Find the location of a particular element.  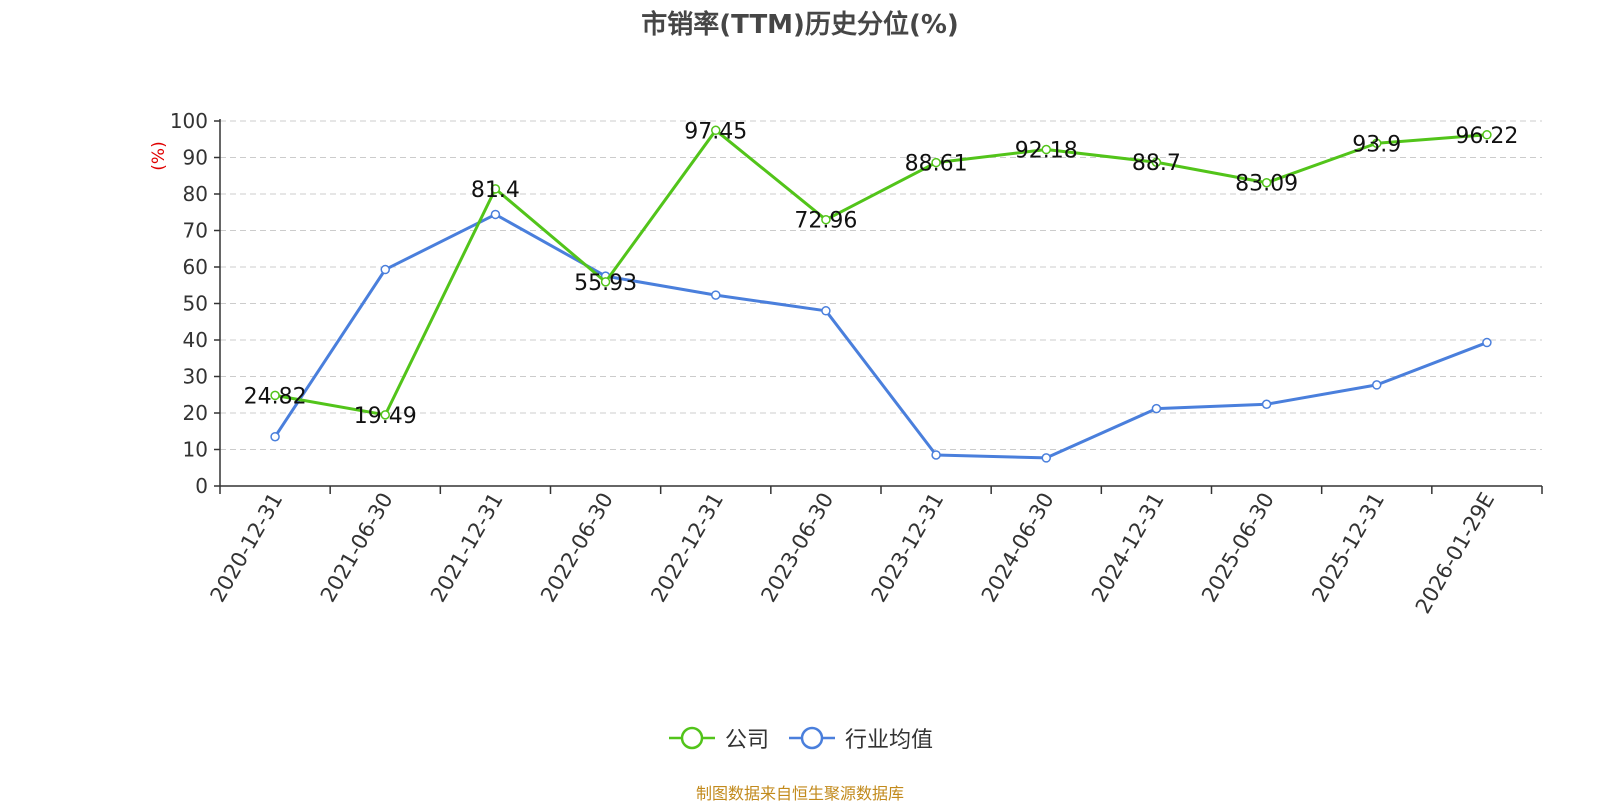

data-label: 88.61 is located at coordinates (936, 164).